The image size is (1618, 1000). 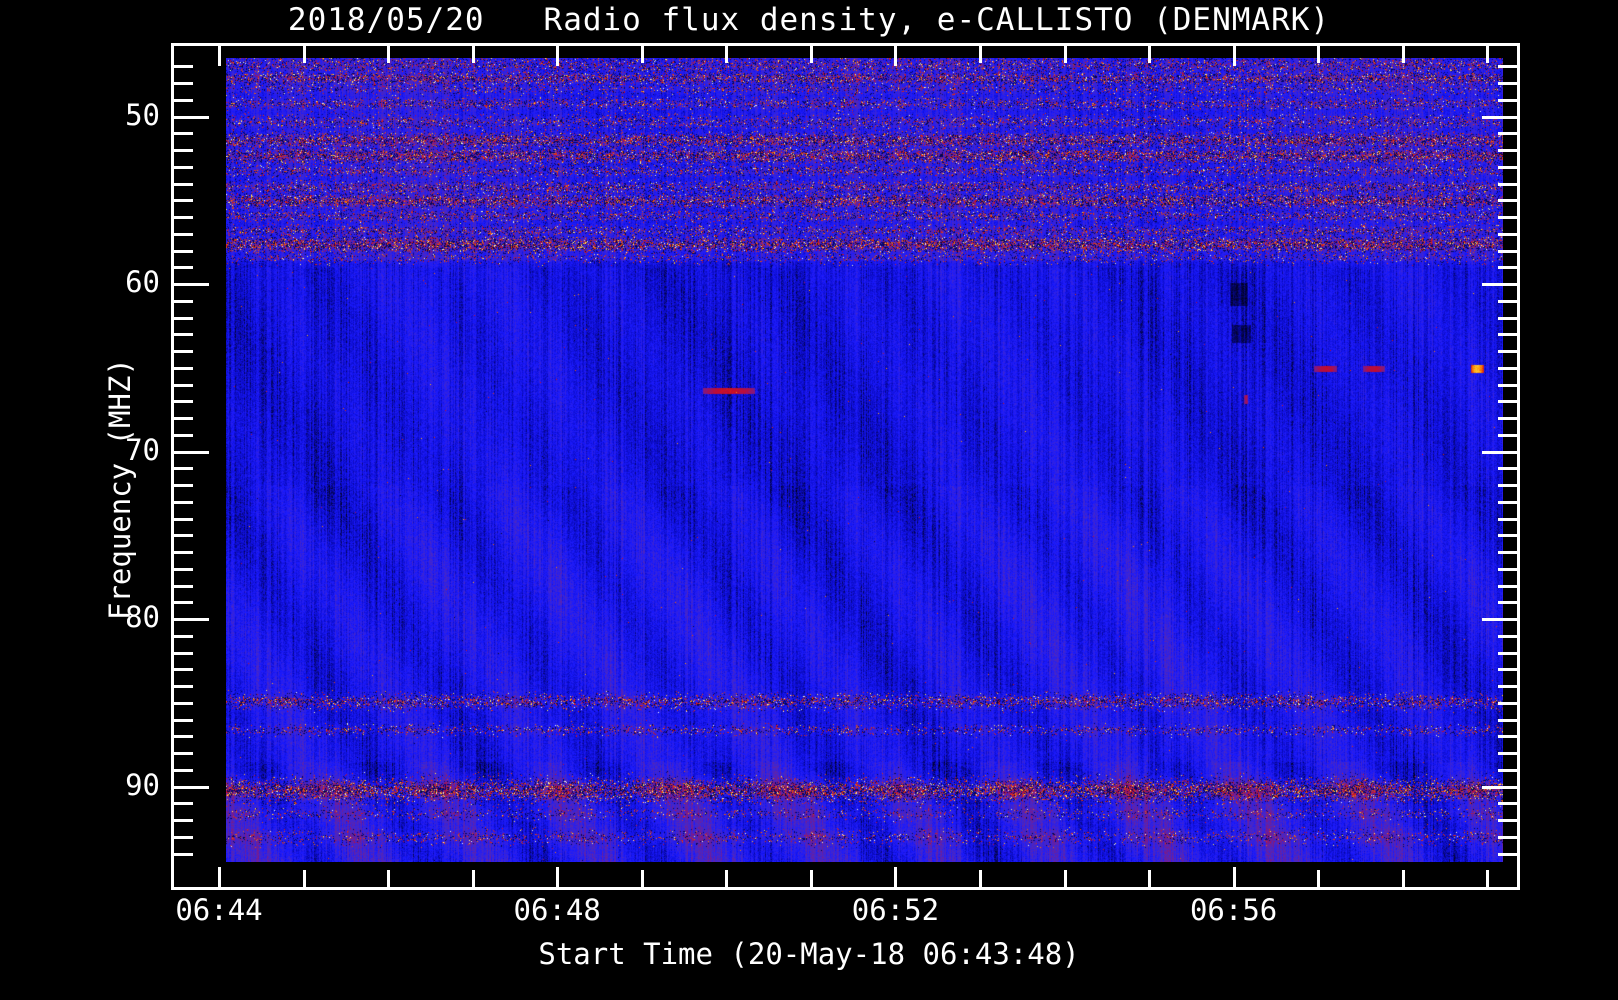 I want to click on y-tick-label-60: 60, so click(x=142, y=282).